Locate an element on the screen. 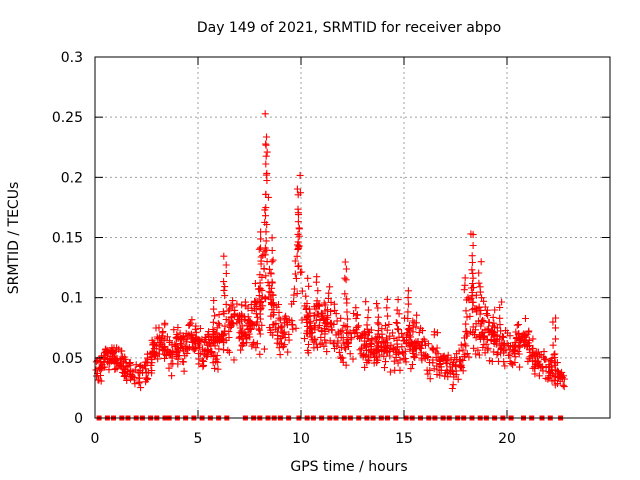 The width and height of the screenshot is (640, 480). x-tick-label: 20 is located at coordinates (507, 439).